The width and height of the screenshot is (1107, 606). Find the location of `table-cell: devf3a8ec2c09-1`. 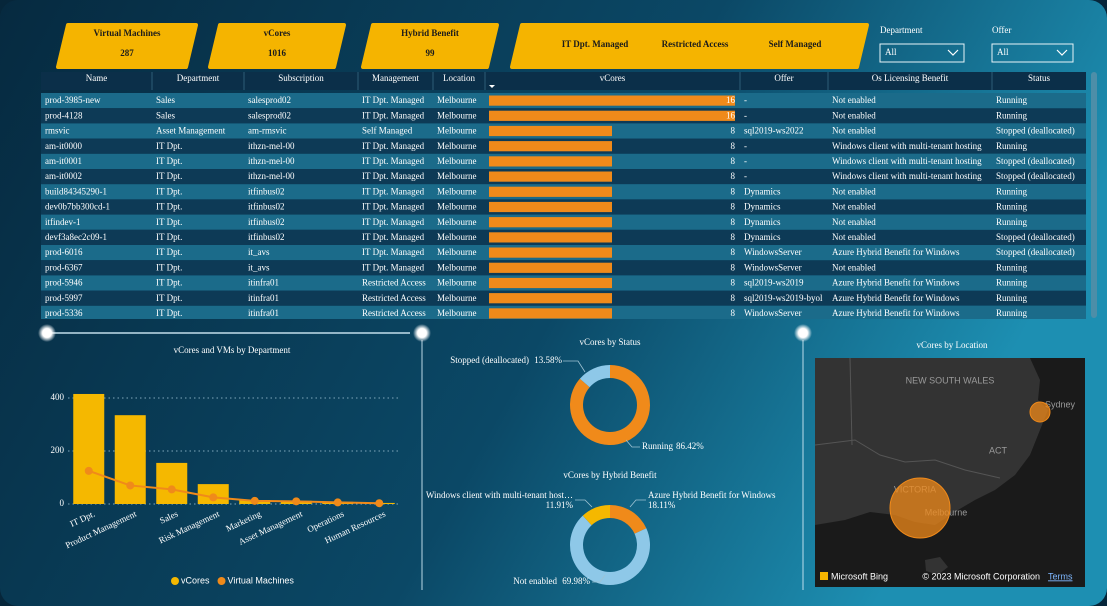

table-cell: devf3a8ec2c09-1 is located at coordinates (76, 237).